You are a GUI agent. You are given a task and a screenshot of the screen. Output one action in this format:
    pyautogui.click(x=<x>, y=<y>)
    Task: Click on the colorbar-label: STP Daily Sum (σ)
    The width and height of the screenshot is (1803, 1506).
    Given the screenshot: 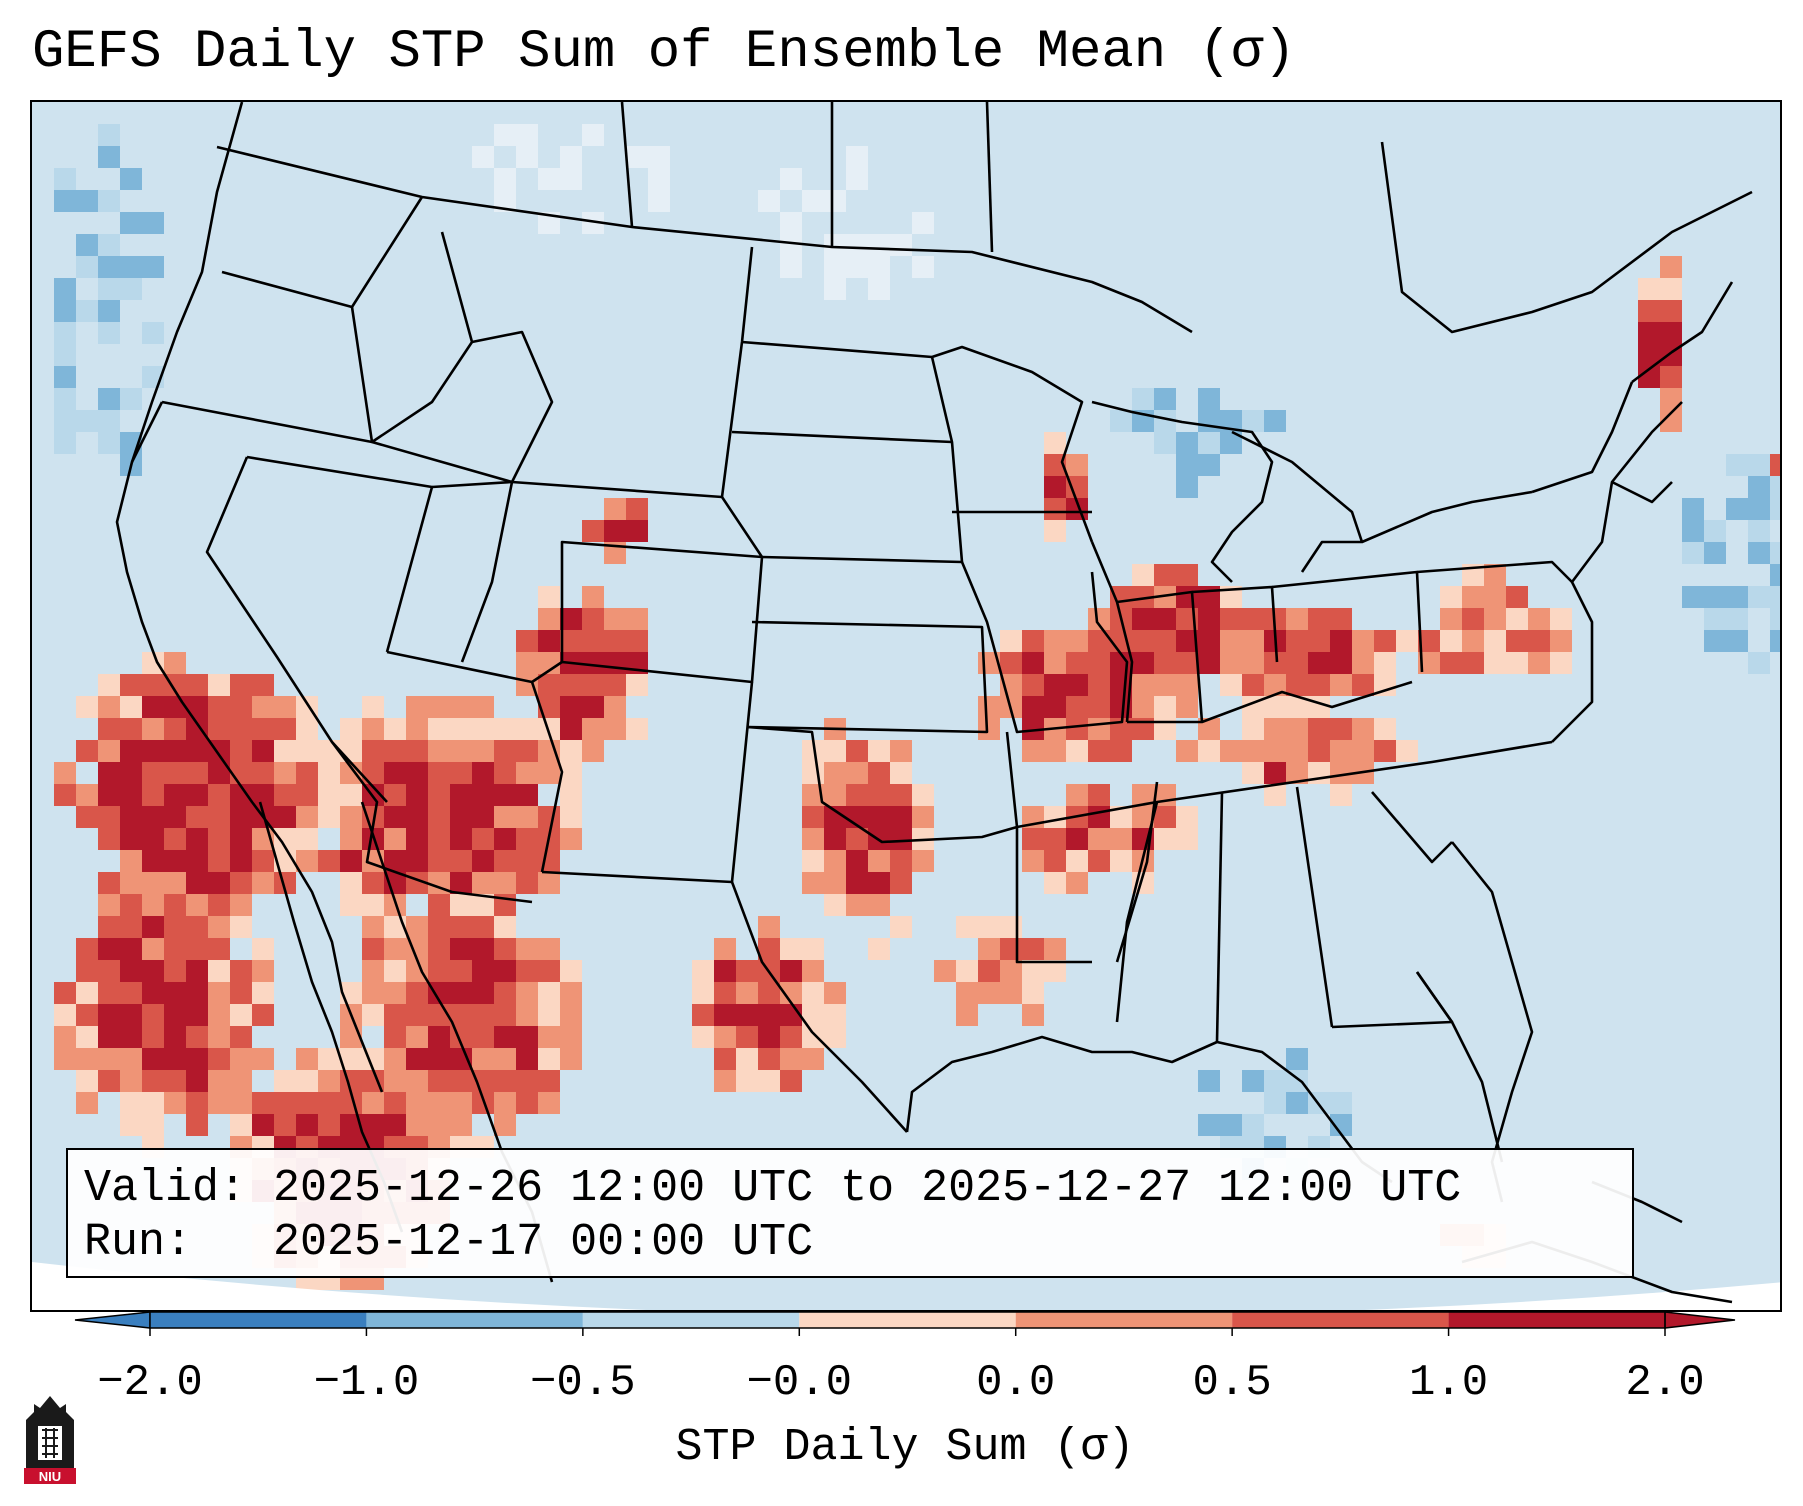 What is the action you would take?
    pyautogui.click(x=905, y=1447)
    